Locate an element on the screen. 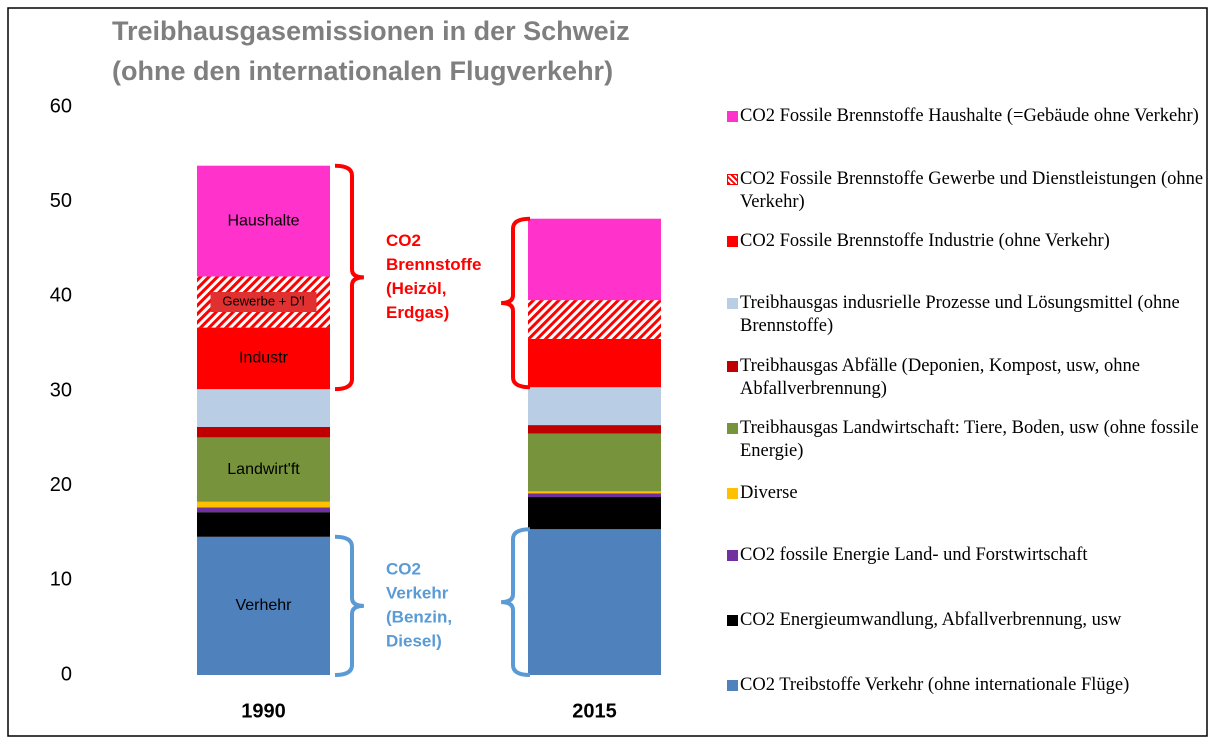 The image size is (1216, 745). annotation: Erdgas) is located at coordinates (417, 312).